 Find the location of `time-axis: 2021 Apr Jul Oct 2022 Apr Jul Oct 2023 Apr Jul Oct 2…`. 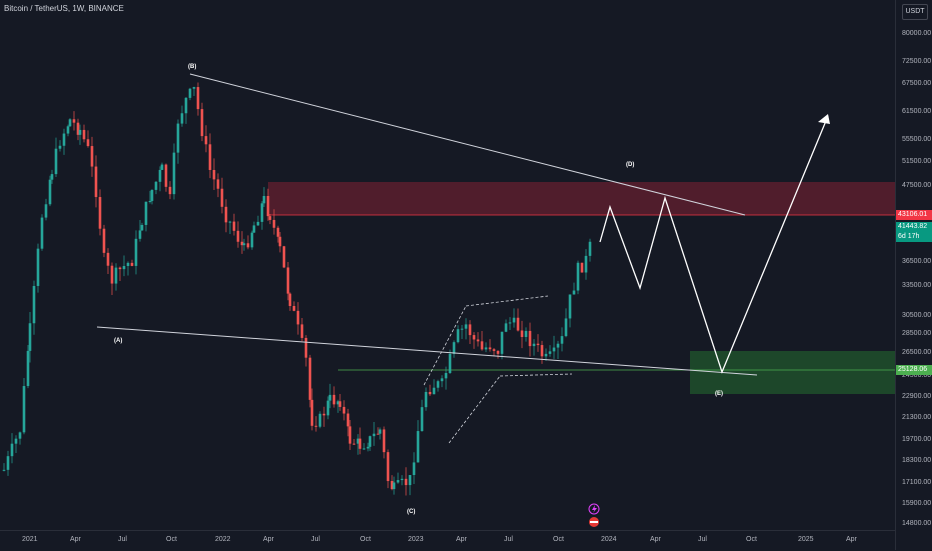

time-axis: 2021 Apr Jul Oct 2022 Apr Jul Oct 2023 Apr Jul Oct 2… is located at coordinates (447, 540).